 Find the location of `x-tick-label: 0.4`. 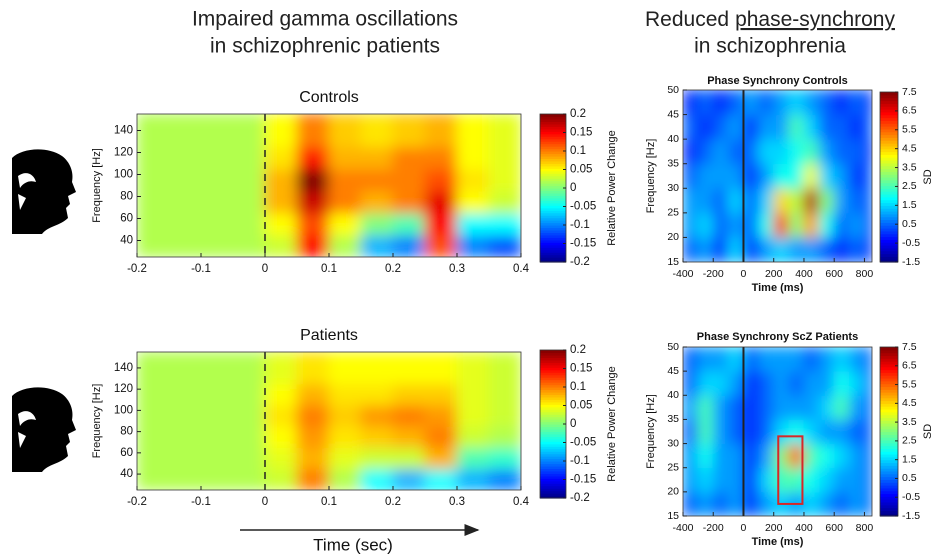

x-tick-label: 0.4 is located at coordinates (521, 502).